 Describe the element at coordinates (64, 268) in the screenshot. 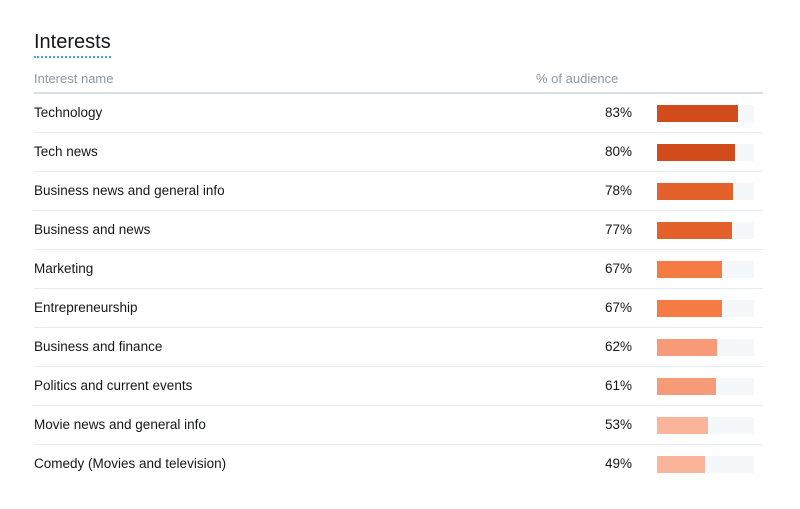

I see `interest-name: Marketing` at that location.